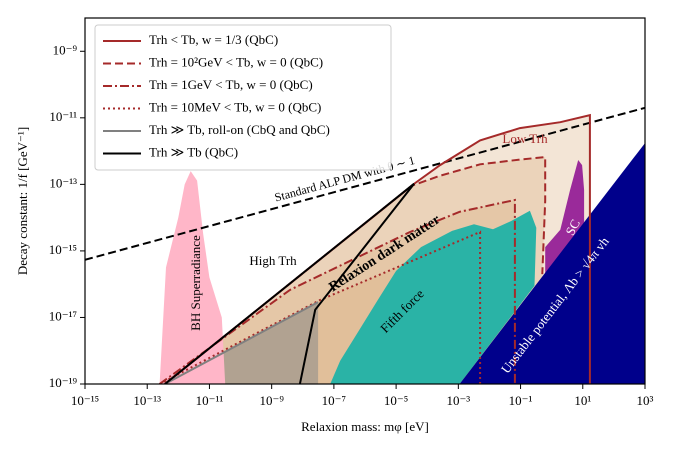 The image size is (674, 450). Describe the element at coordinates (396, 400) in the screenshot. I see `x-tick-label: 10⁻⁵` at that location.